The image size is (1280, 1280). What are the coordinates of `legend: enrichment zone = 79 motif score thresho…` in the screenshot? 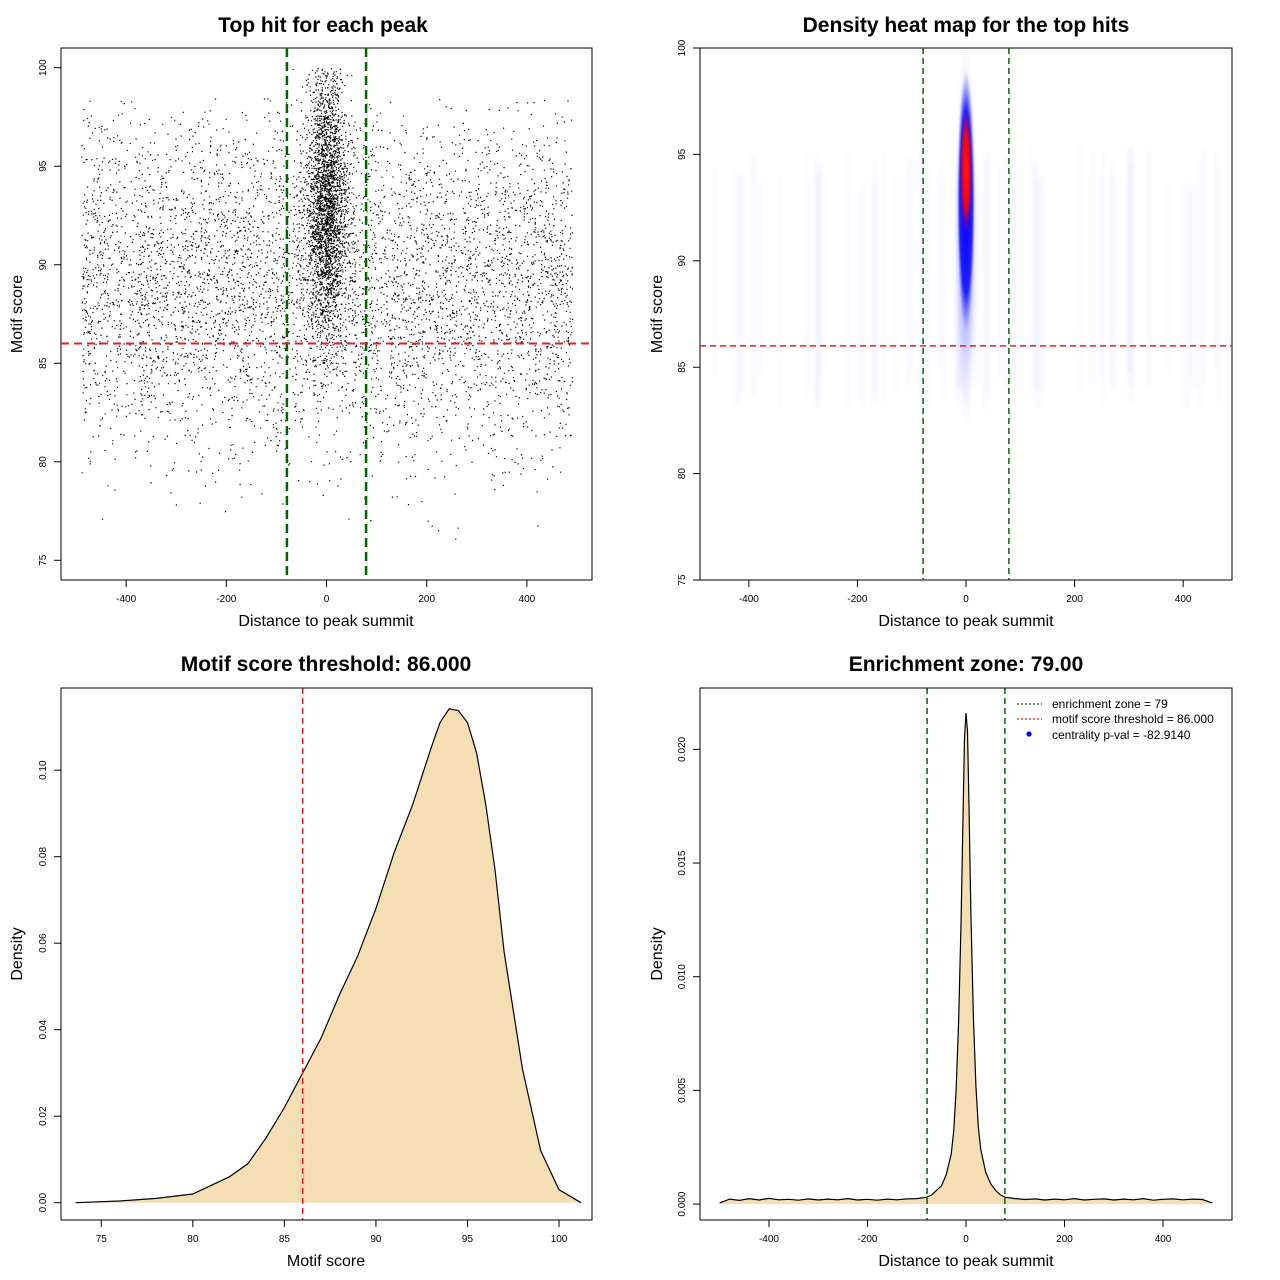 It's located at (1115, 719).